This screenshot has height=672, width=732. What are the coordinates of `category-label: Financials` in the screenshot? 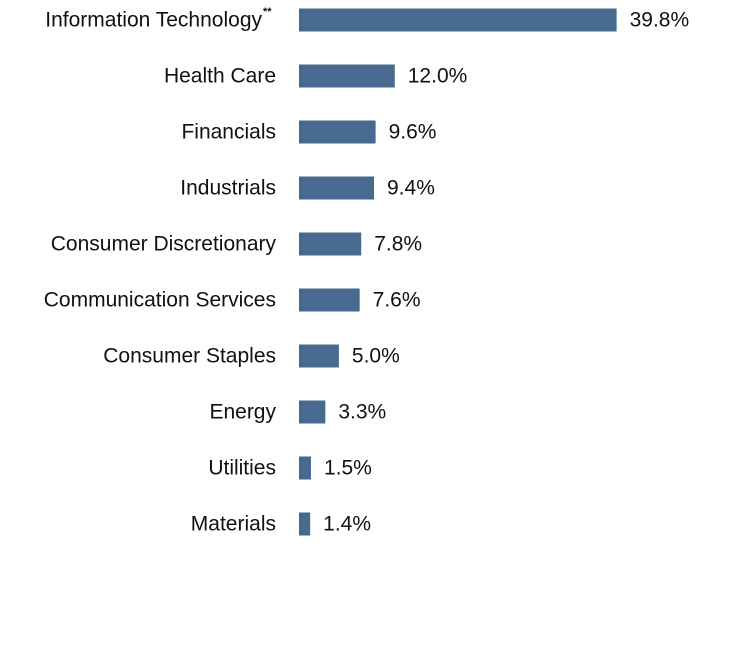 It's located at (228, 132).